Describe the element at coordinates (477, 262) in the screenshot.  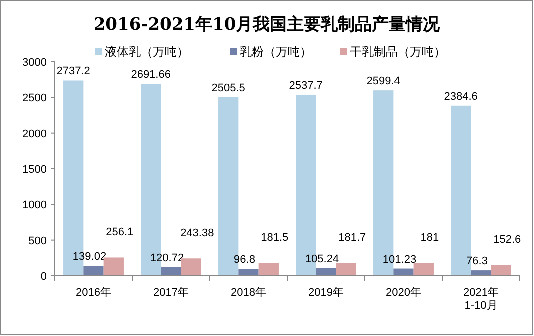
I see `data-label: 76.3` at that location.